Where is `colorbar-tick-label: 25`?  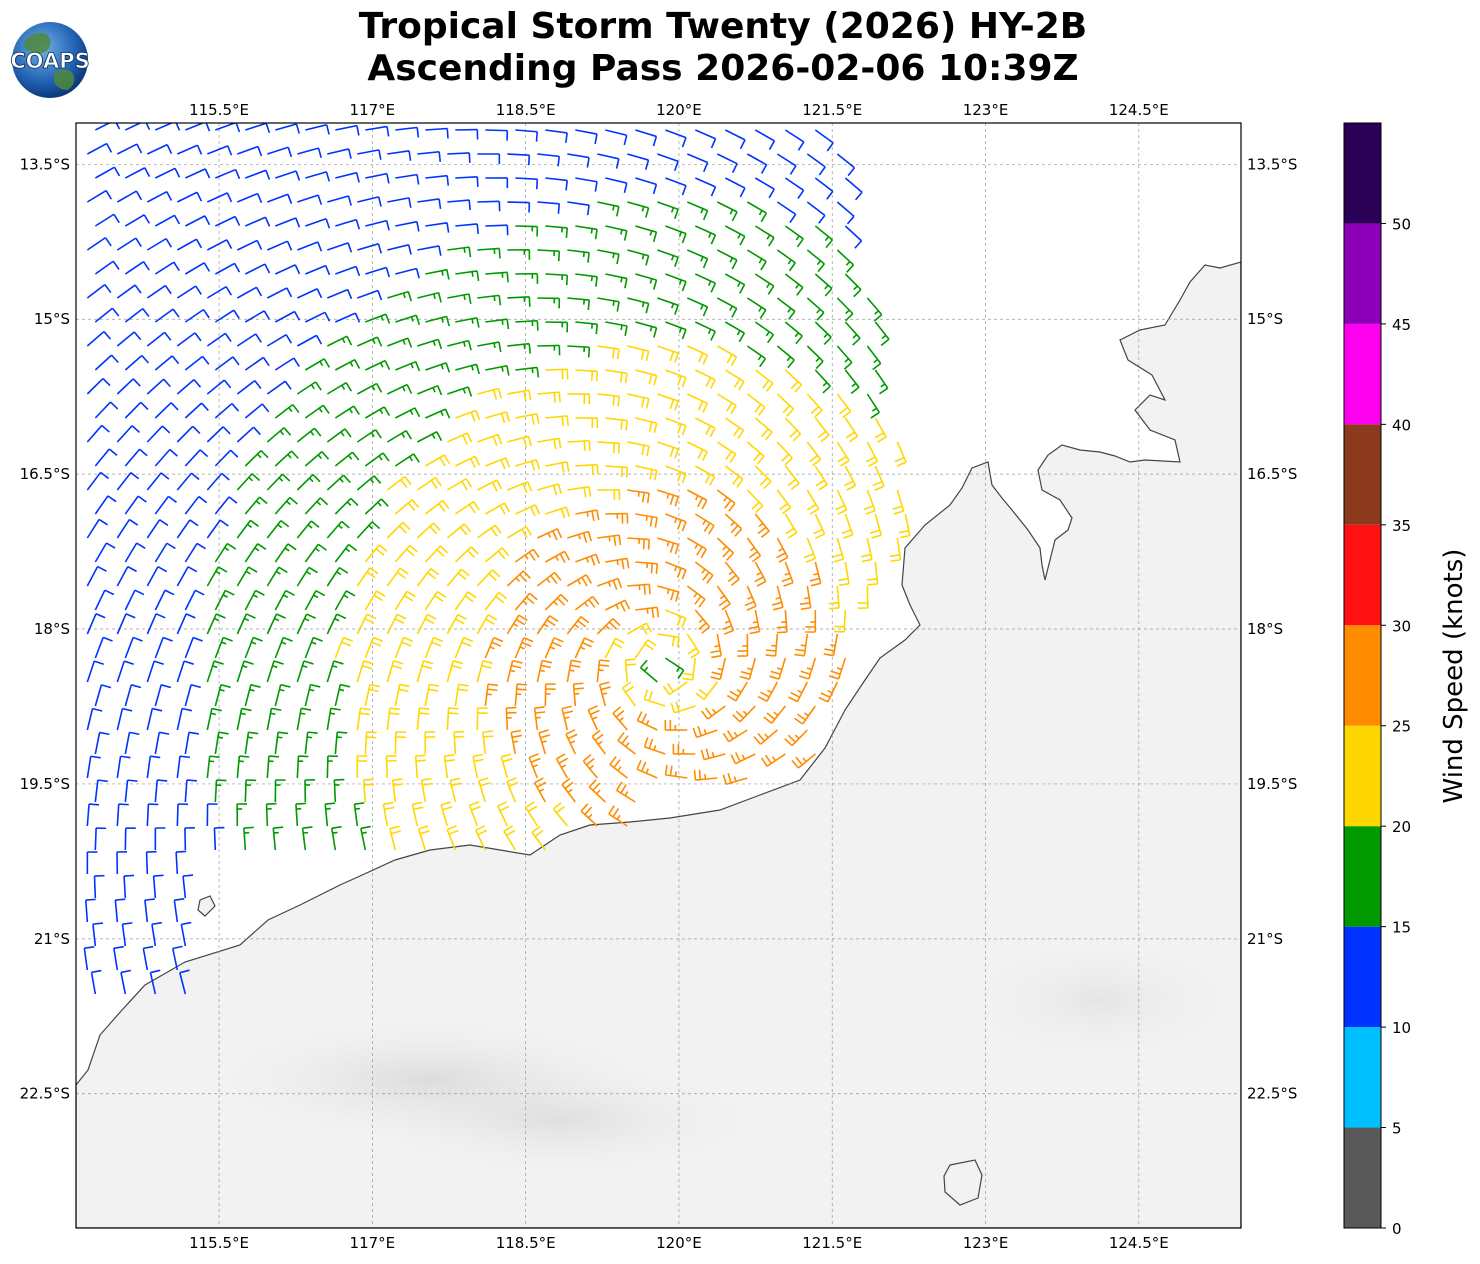 colorbar-tick-label: 25 is located at coordinates (1401, 727).